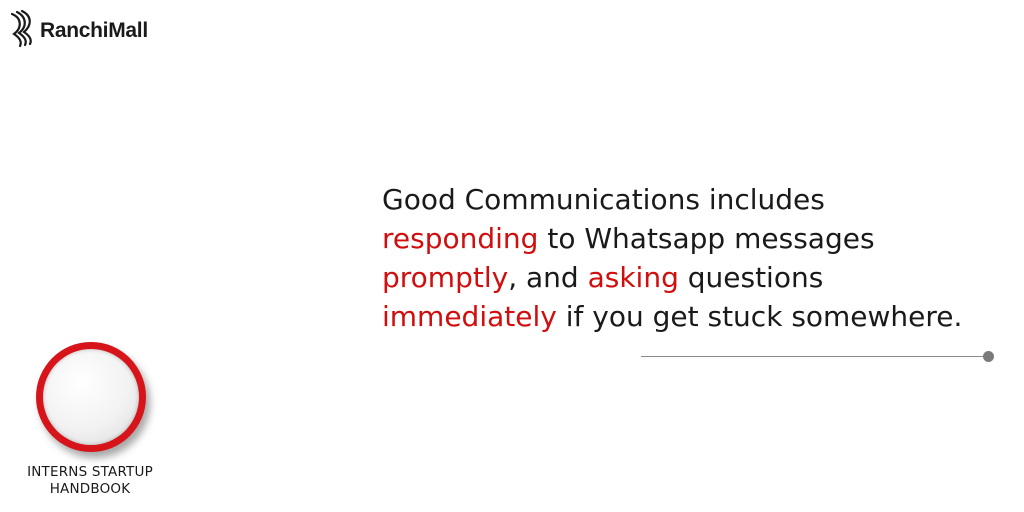  Describe the element at coordinates (90, 489) in the screenshot. I see `handbook-label-line-2: HANDBOOK` at that location.